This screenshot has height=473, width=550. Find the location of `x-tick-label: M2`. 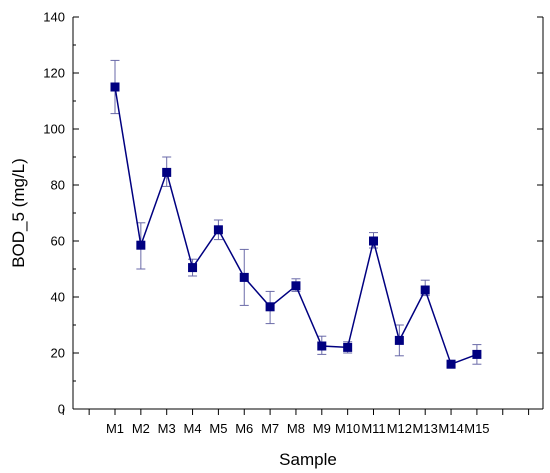

x-tick-label: M2 is located at coordinates (141, 428).